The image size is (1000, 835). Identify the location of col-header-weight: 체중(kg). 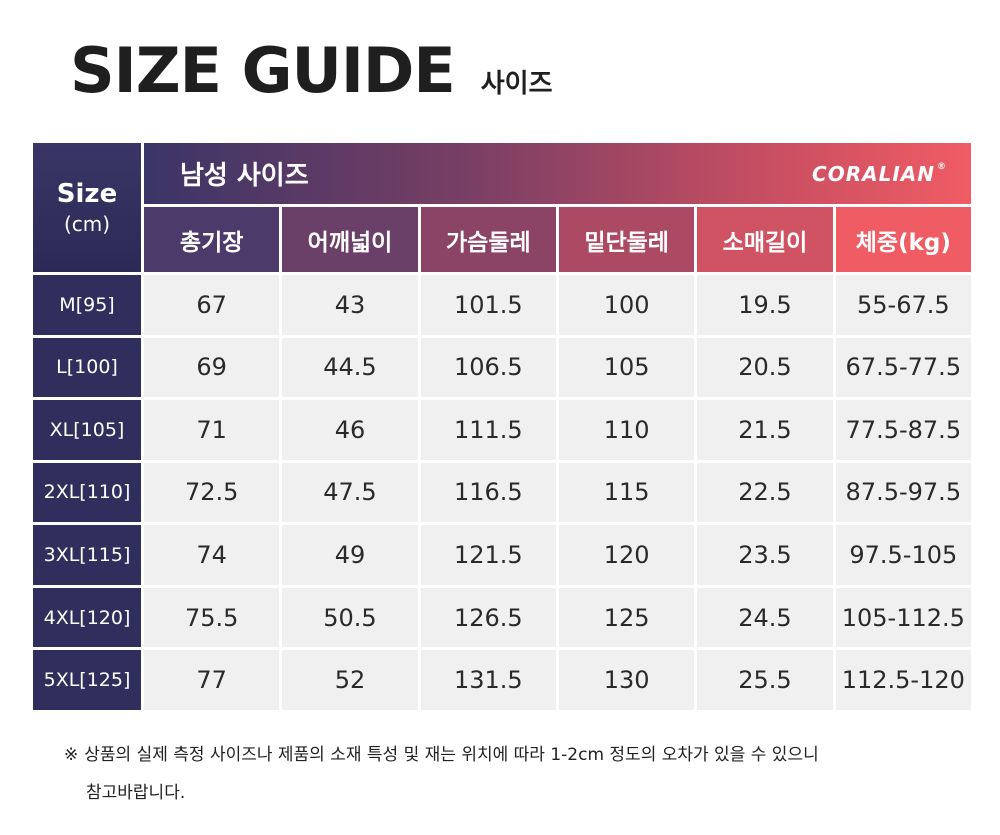
(903, 239).